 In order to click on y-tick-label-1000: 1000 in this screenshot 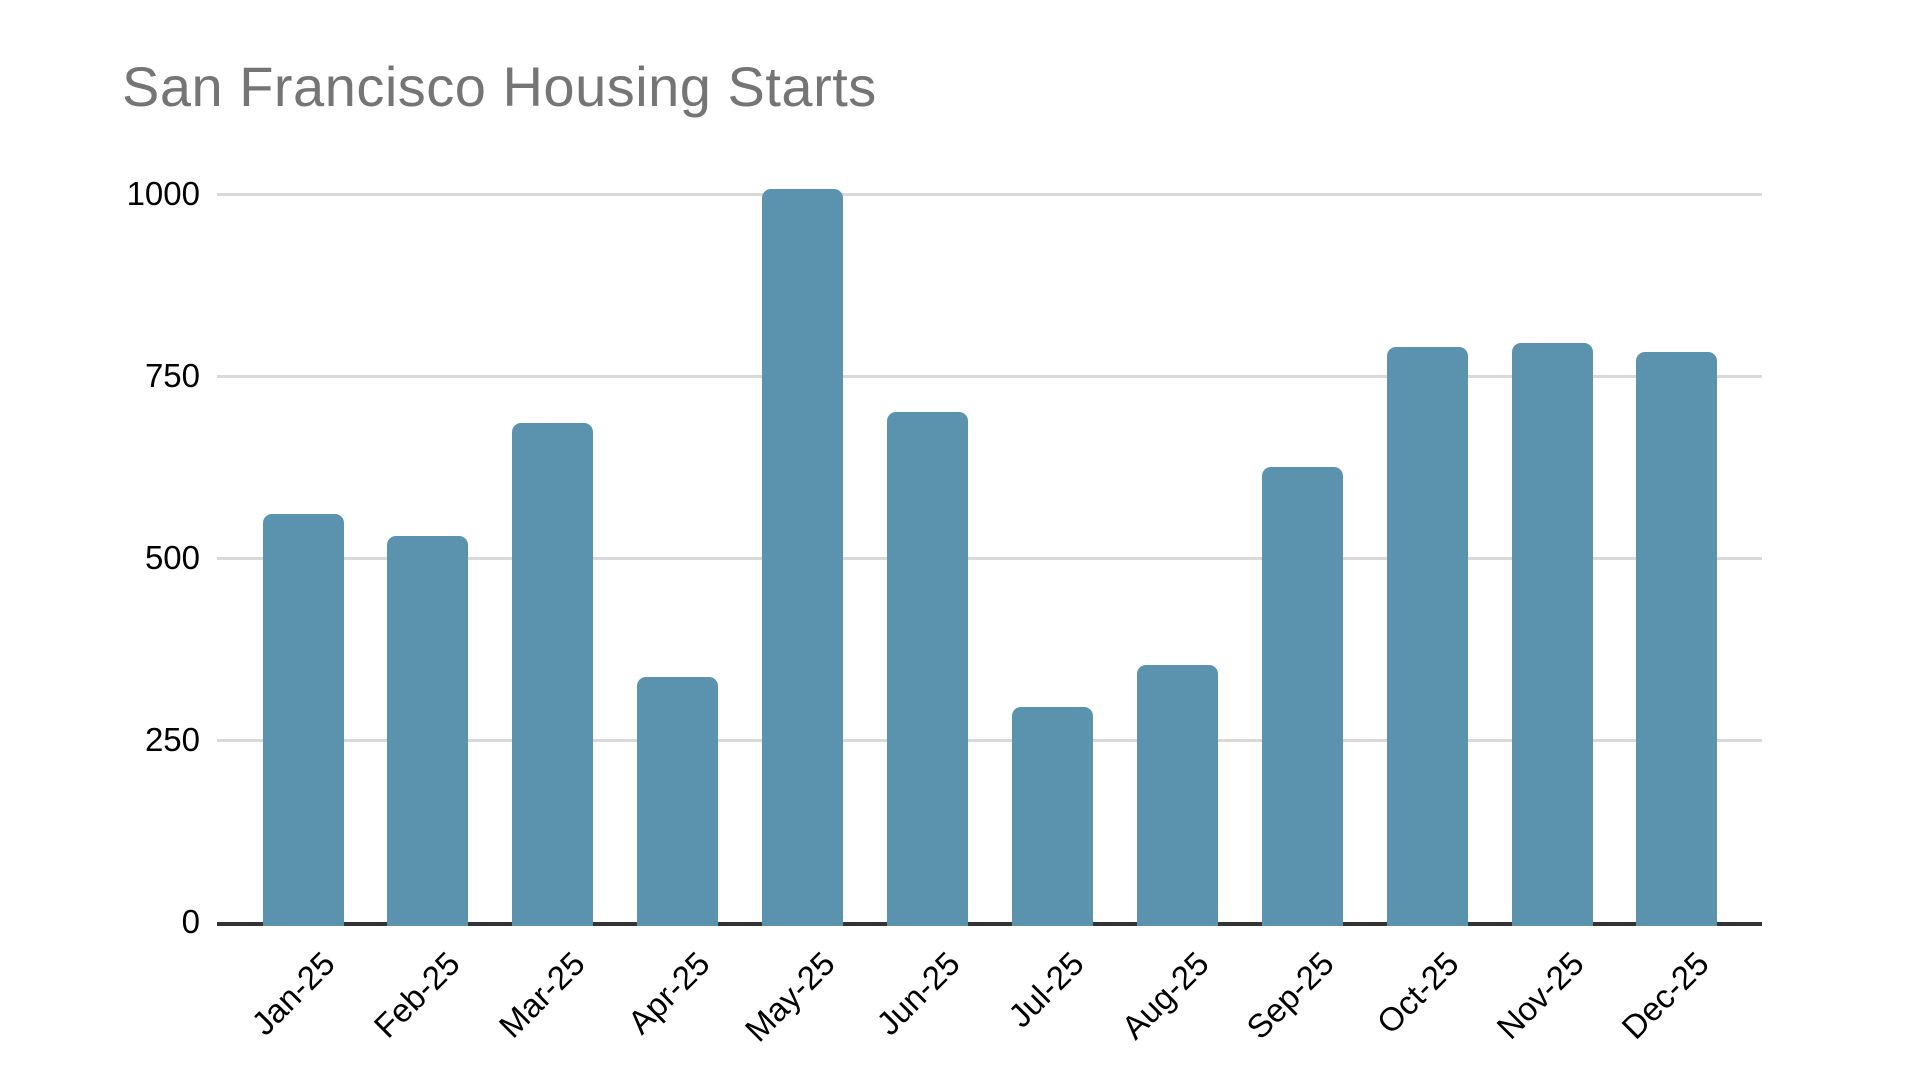, I will do `click(163, 193)`.